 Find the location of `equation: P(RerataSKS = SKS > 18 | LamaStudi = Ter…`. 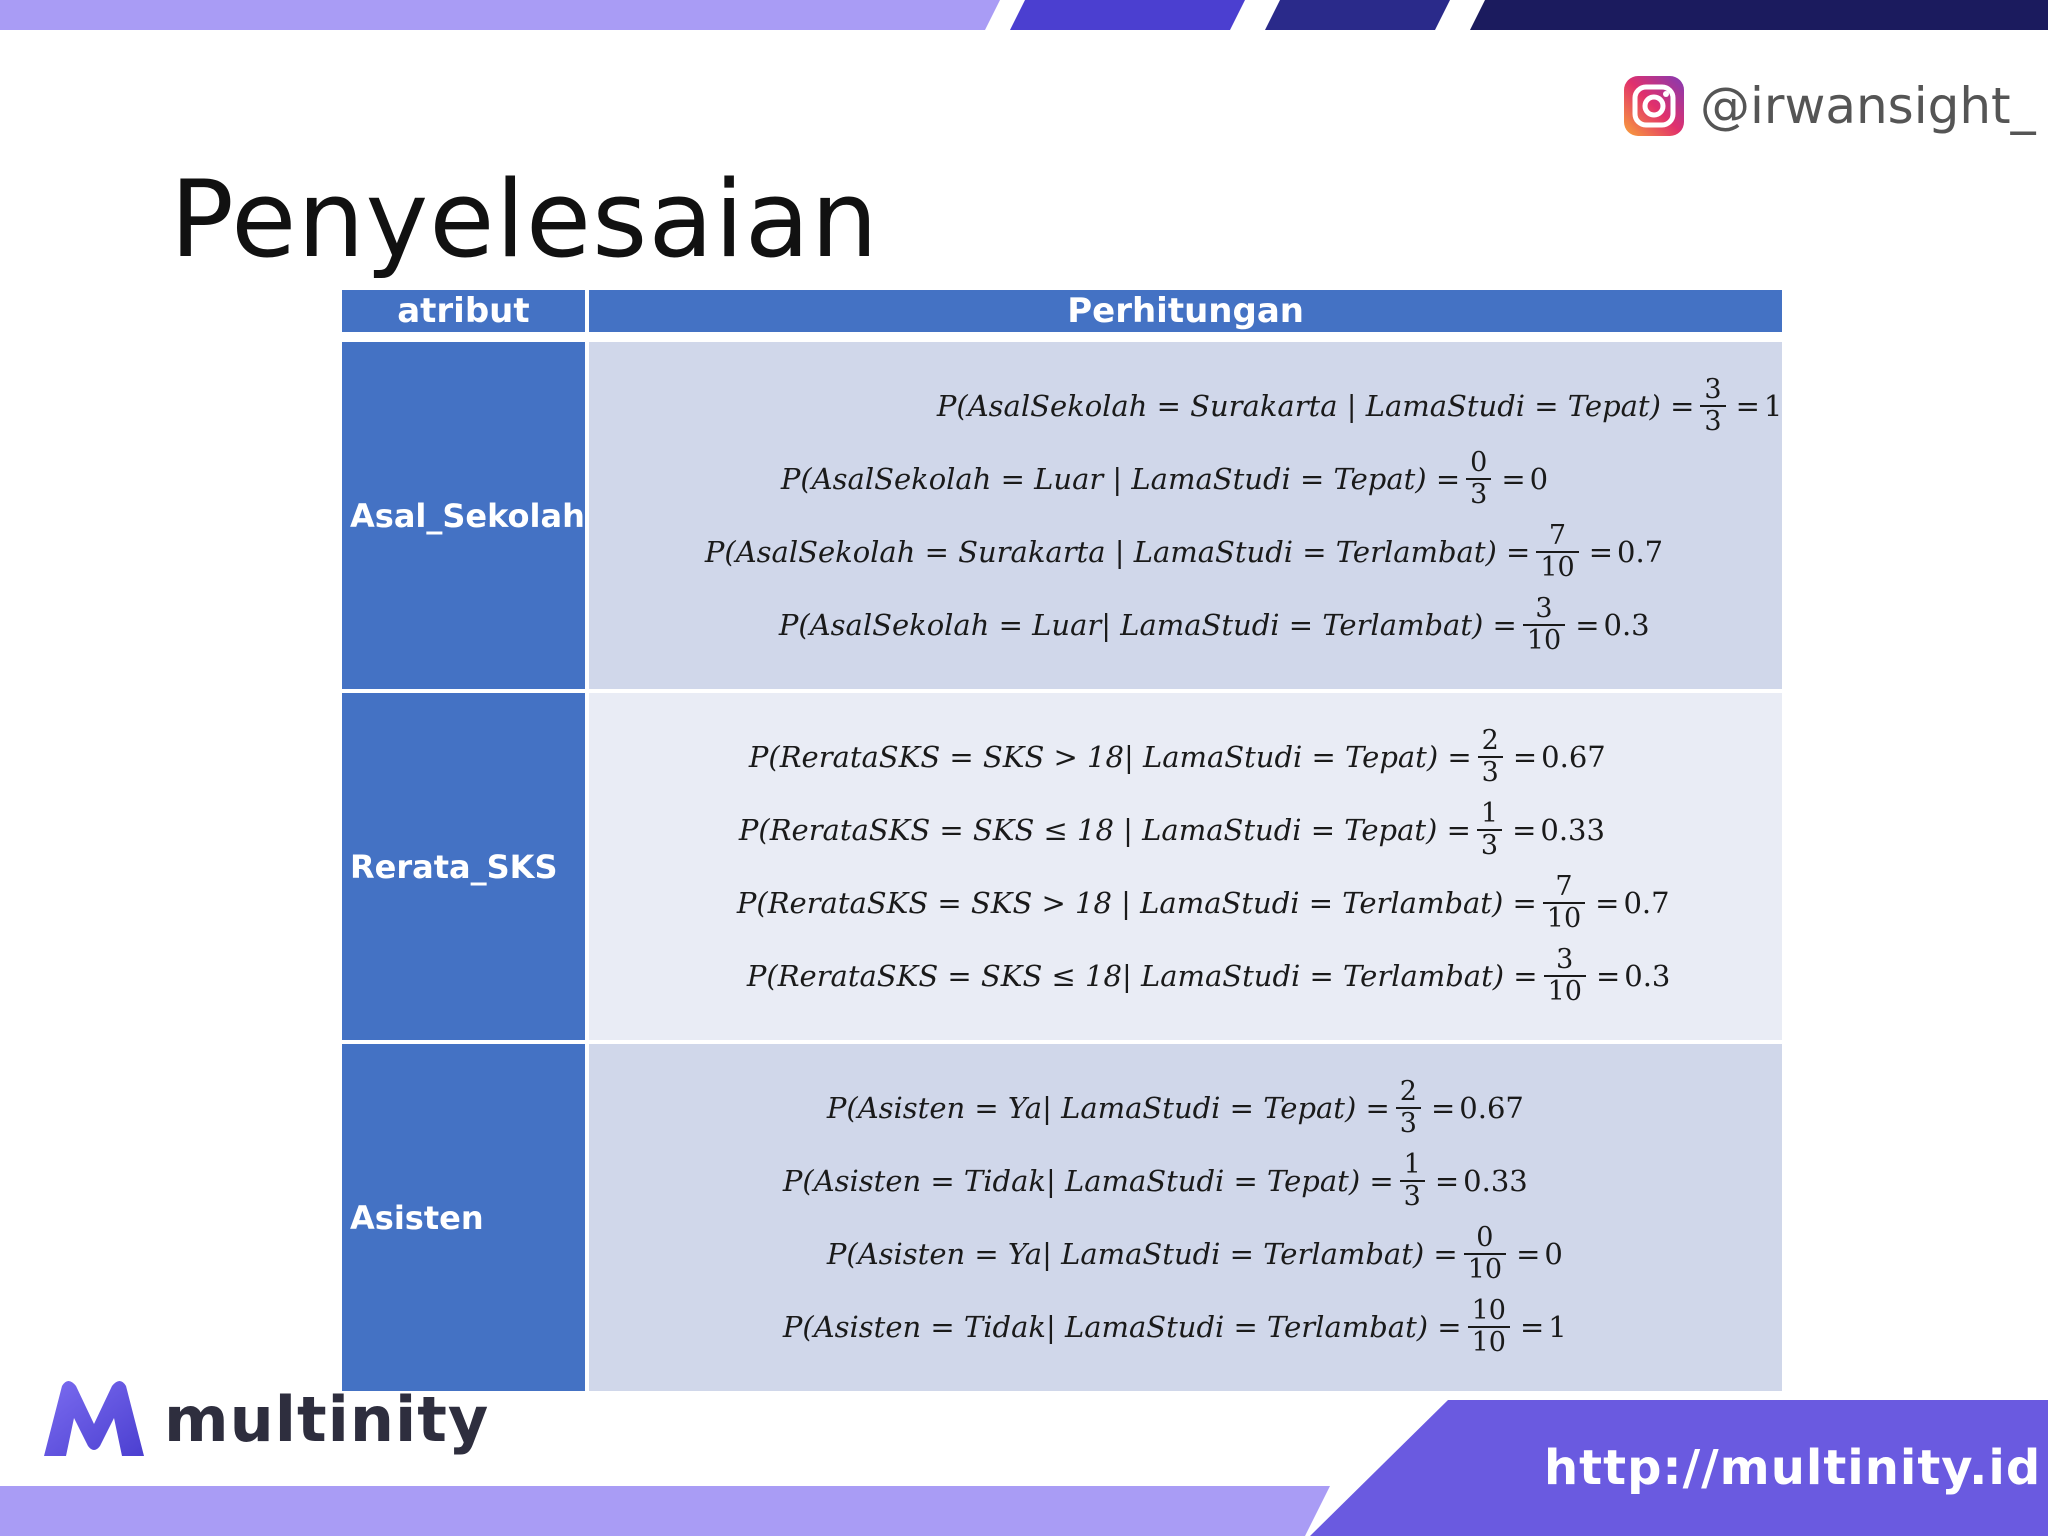

equation: P(RerataSKS = SKS > 18 | LamaStudi = Ter… is located at coordinates (1203, 902).